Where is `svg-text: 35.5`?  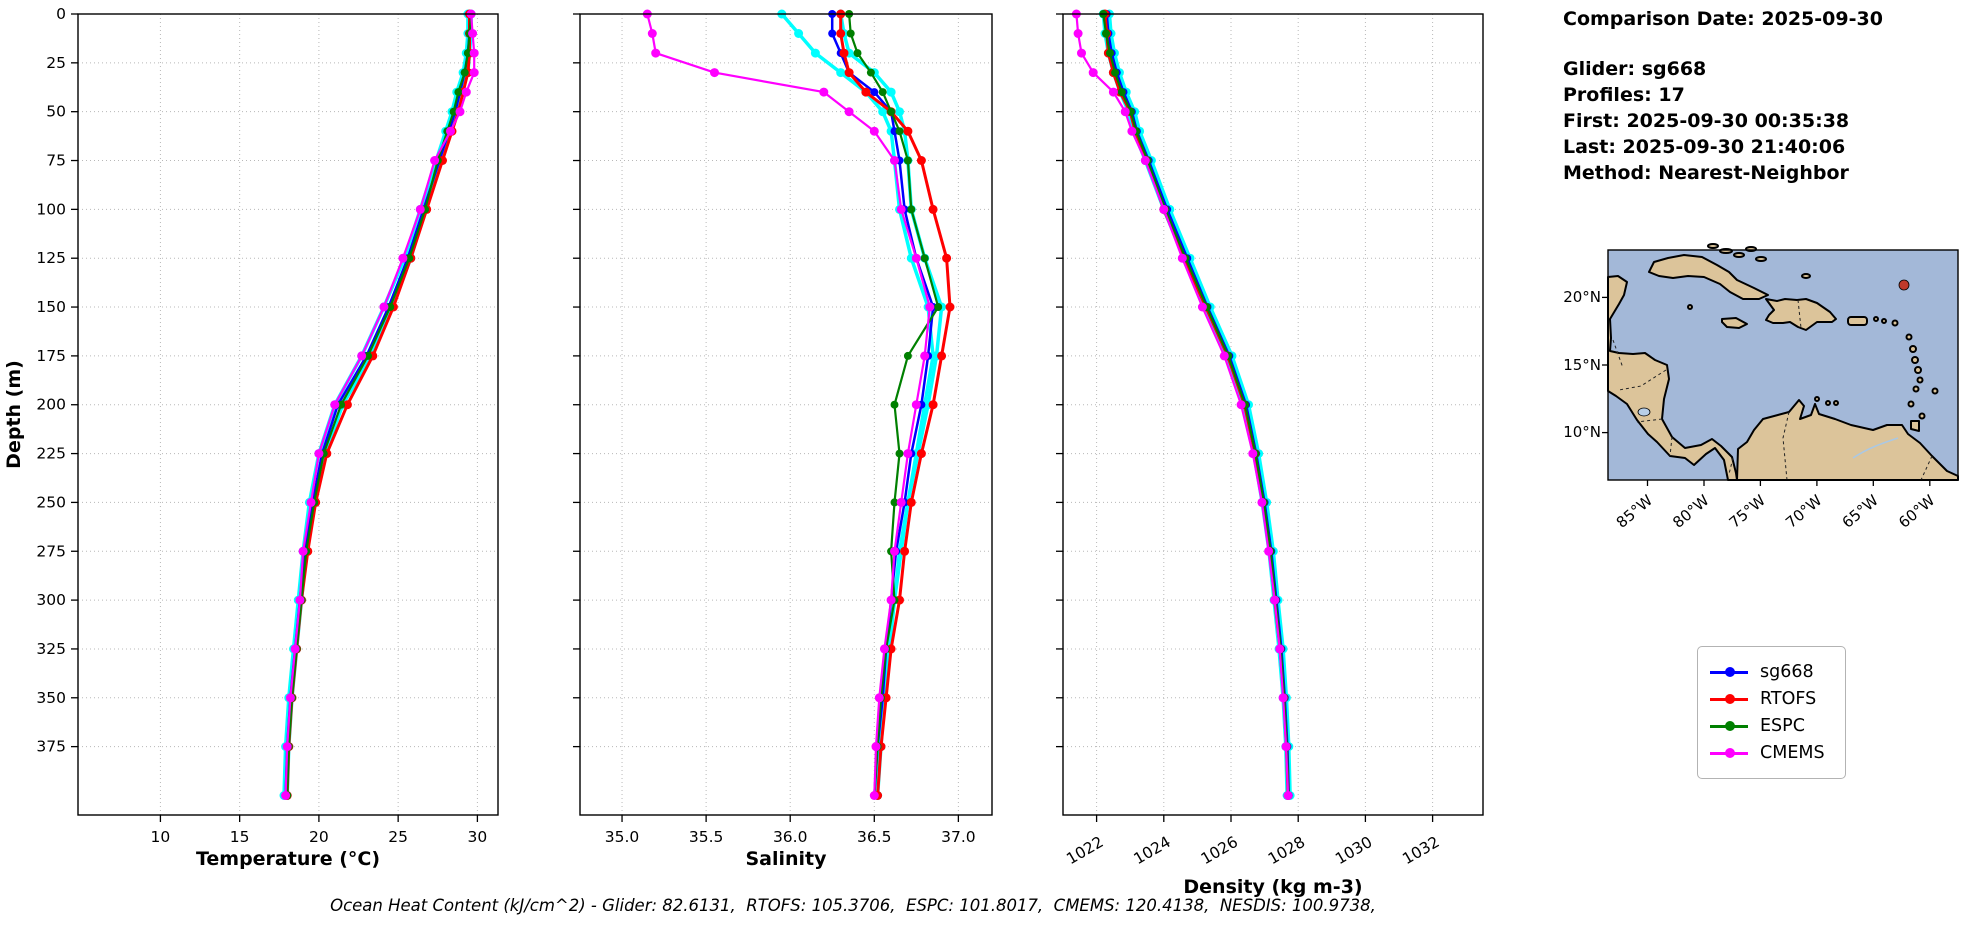 svg-text: 35.5 is located at coordinates (706, 837).